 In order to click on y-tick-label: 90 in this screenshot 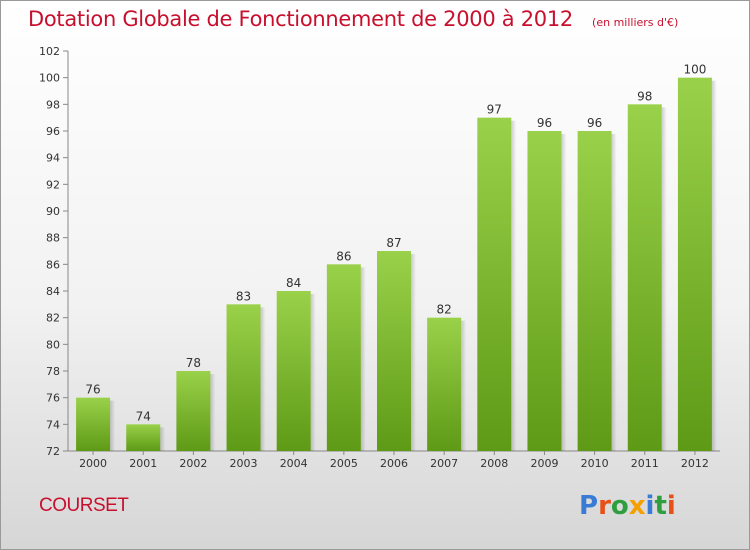, I will do `click(53, 211)`.